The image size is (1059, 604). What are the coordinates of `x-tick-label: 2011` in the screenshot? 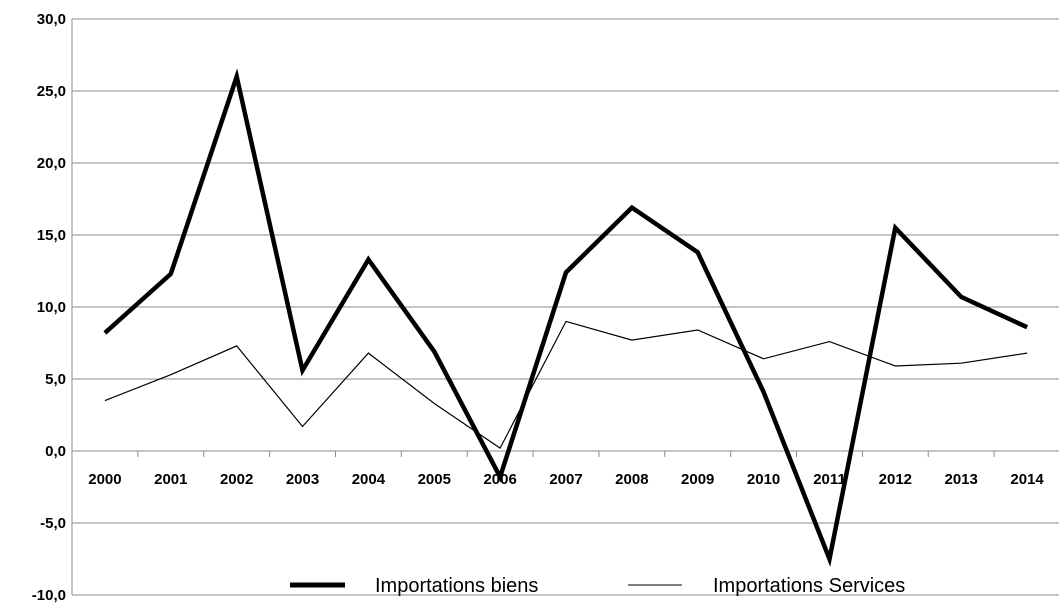 It's located at (829, 479).